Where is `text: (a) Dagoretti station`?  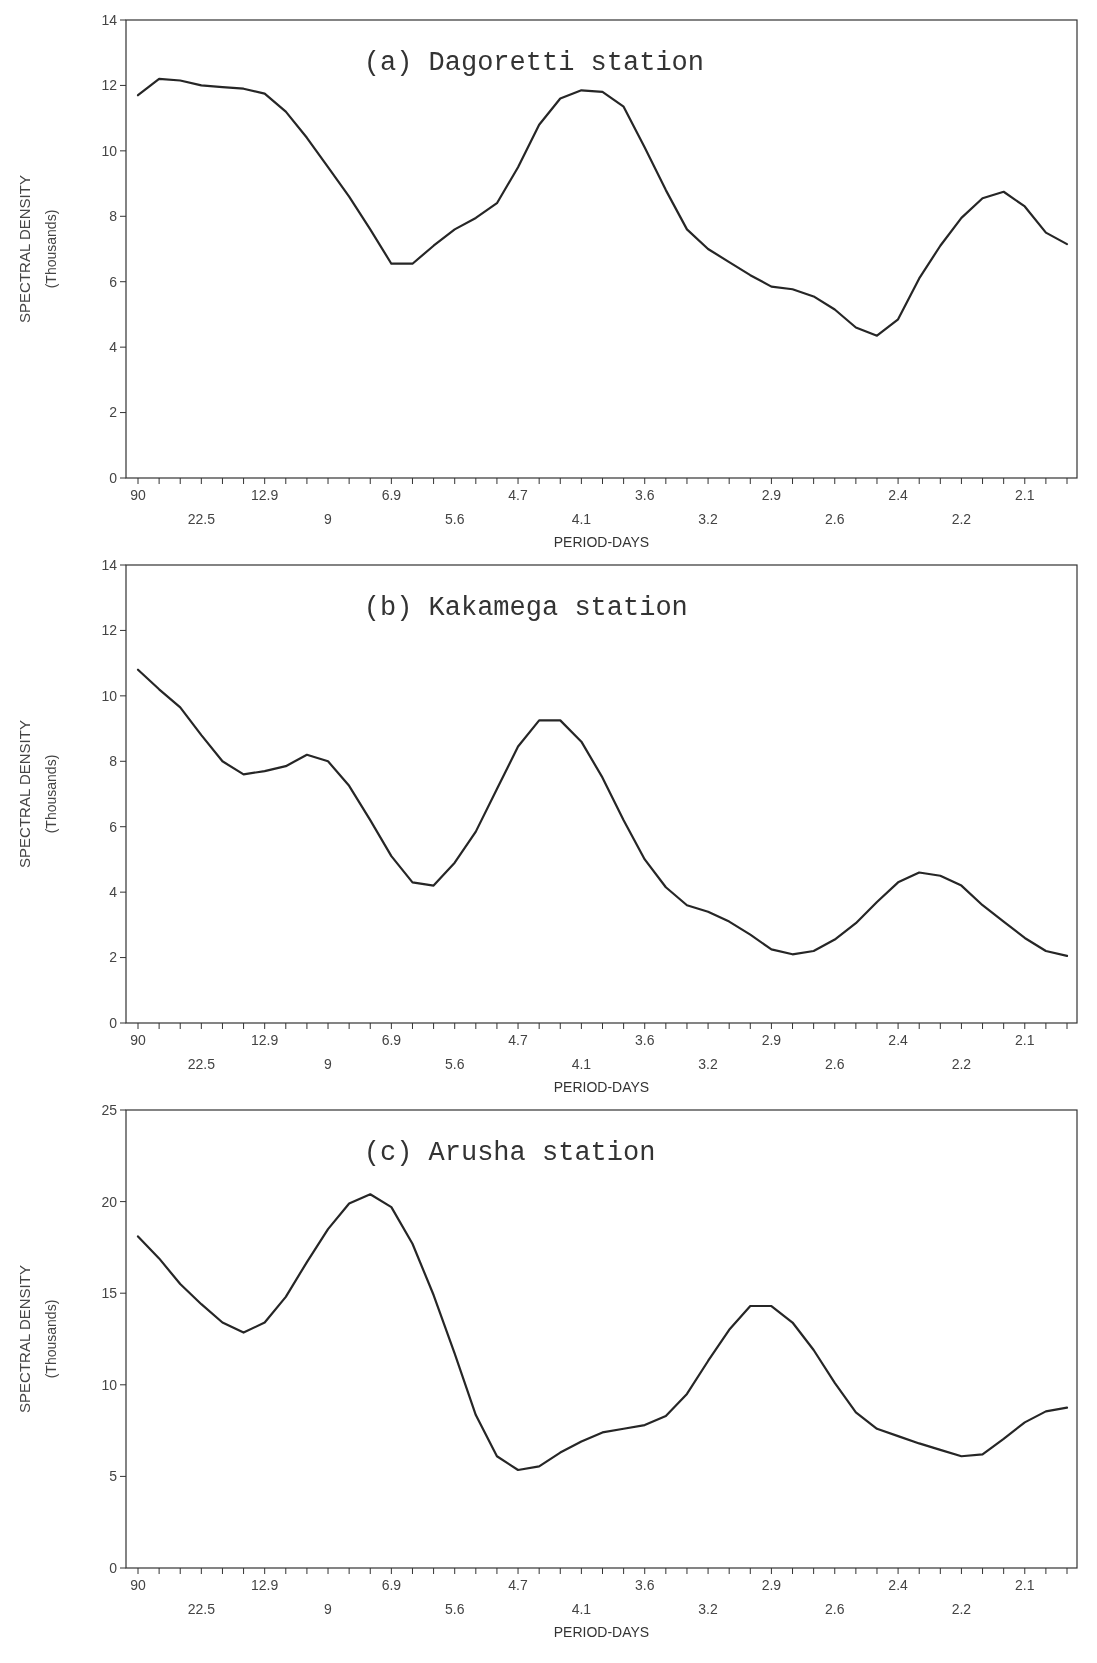
text: (a) Dagoretti station is located at coordinates (534, 63).